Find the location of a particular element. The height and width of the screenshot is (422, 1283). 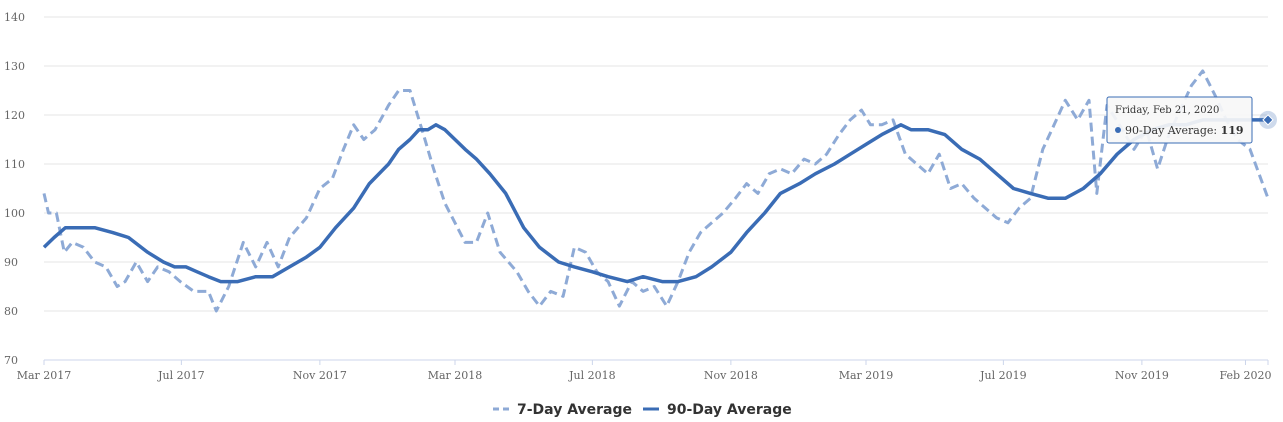

hover-marker is located at coordinates (1268, 120).